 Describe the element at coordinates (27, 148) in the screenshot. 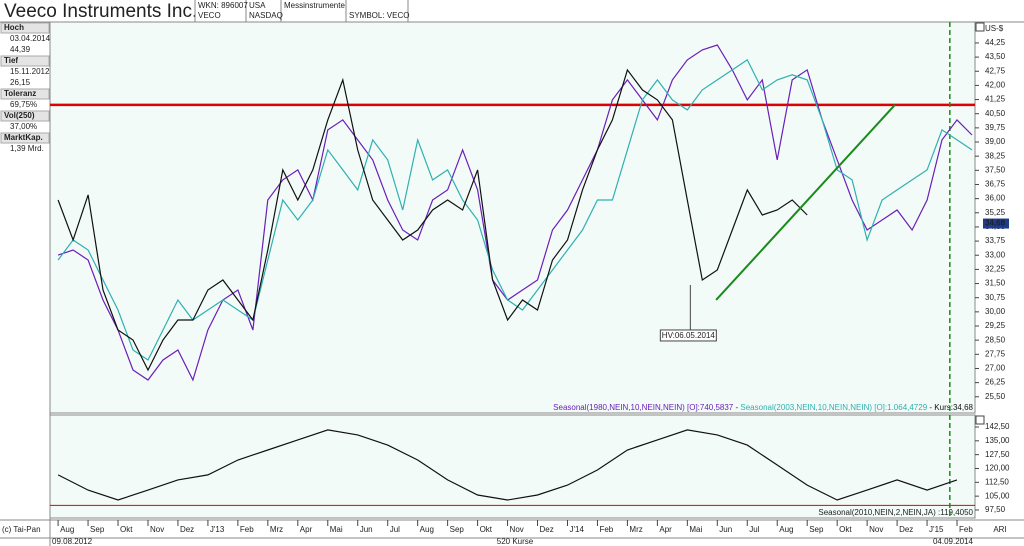

I see `info-value: 1,39 Mrd.` at that location.